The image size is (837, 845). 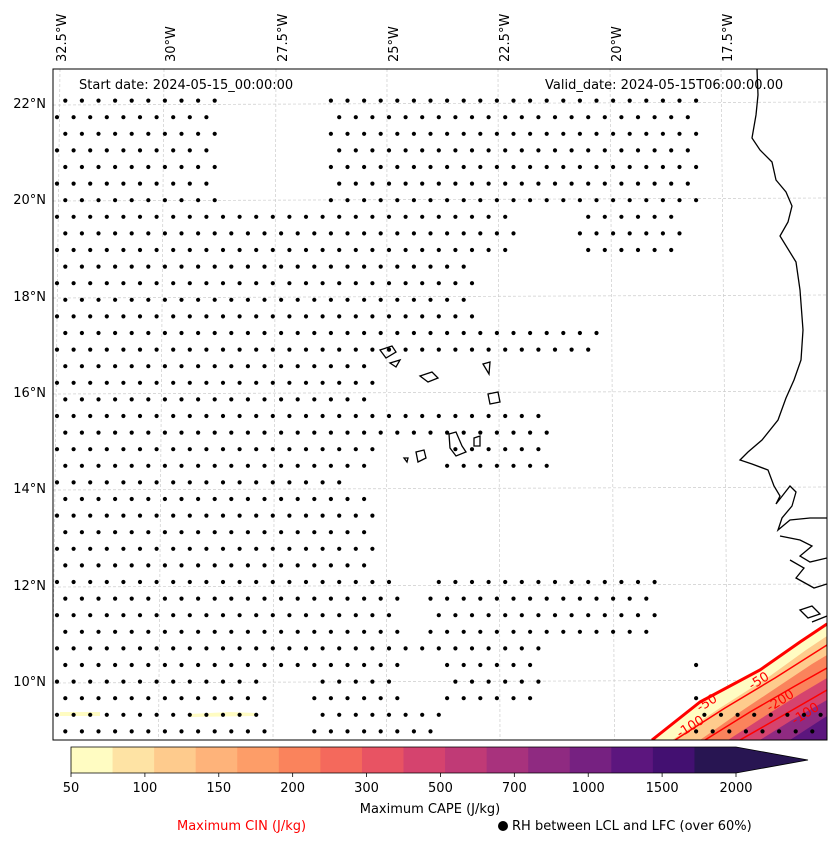 I want to click on meridian-line, so click(x=724, y=404).